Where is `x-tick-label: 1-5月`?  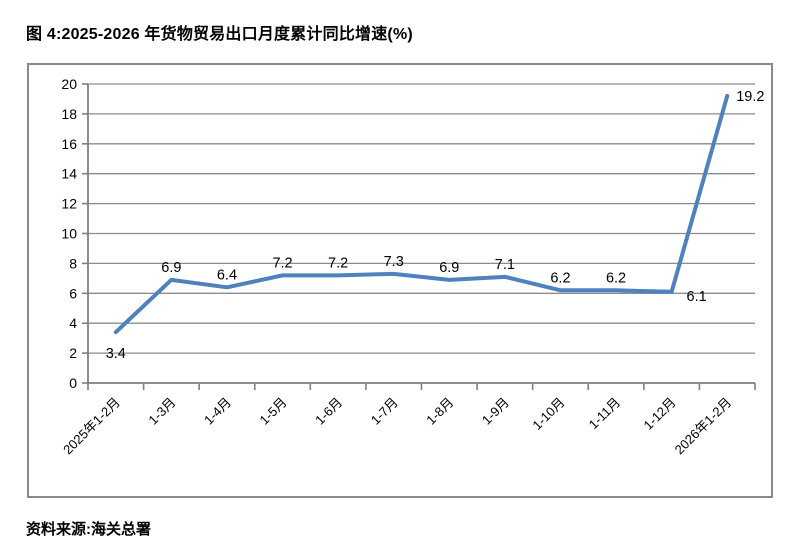
x-tick-label: 1-5月 is located at coordinates (273, 411).